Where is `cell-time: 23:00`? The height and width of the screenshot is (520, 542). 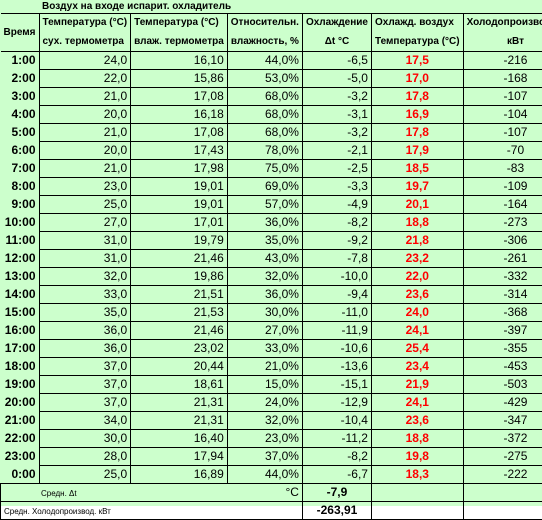
cell-time: 23:00 is located at coordinates (20, 456).